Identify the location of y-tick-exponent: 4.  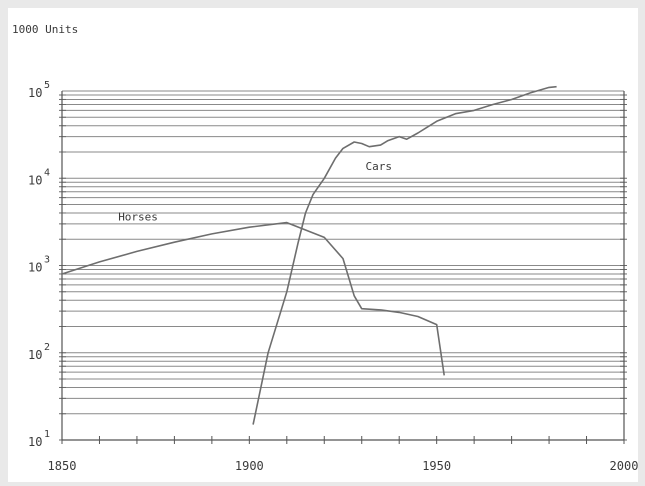
(47, 172).